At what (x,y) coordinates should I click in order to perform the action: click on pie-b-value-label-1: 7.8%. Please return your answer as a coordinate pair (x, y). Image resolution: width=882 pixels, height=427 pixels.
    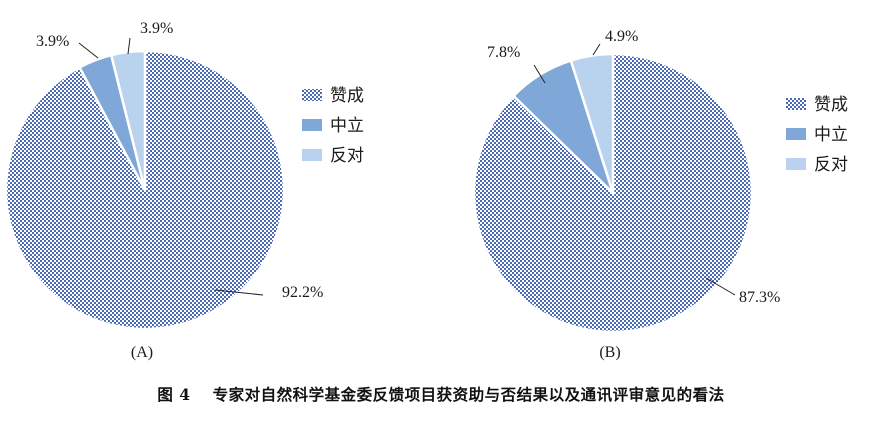
    Looking at the image, I should click on (503, 52).